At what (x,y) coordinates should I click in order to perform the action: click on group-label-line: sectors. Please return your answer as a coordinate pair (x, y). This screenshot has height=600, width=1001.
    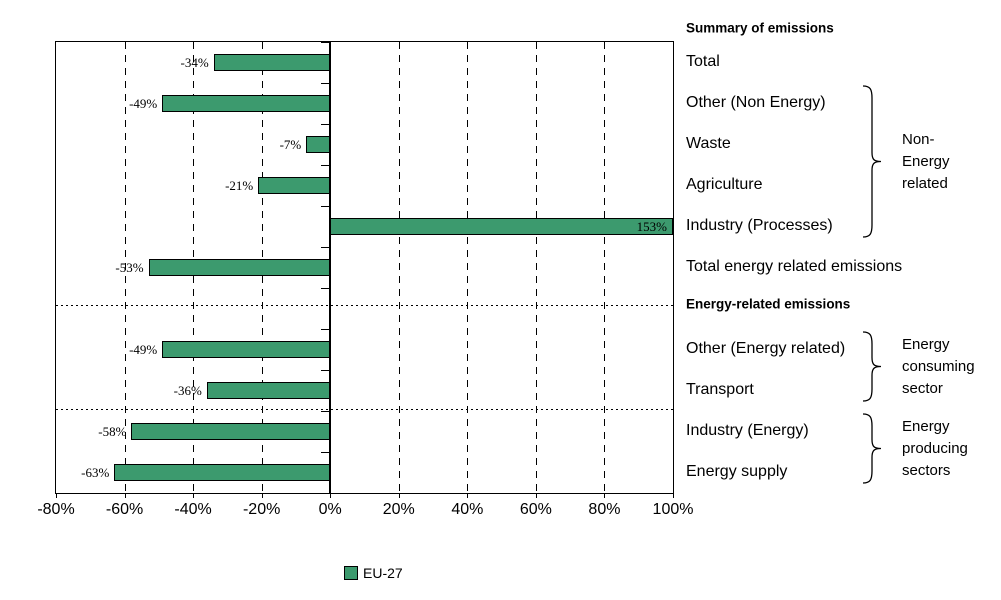
    Looking at the image, I should click on (926, 470).